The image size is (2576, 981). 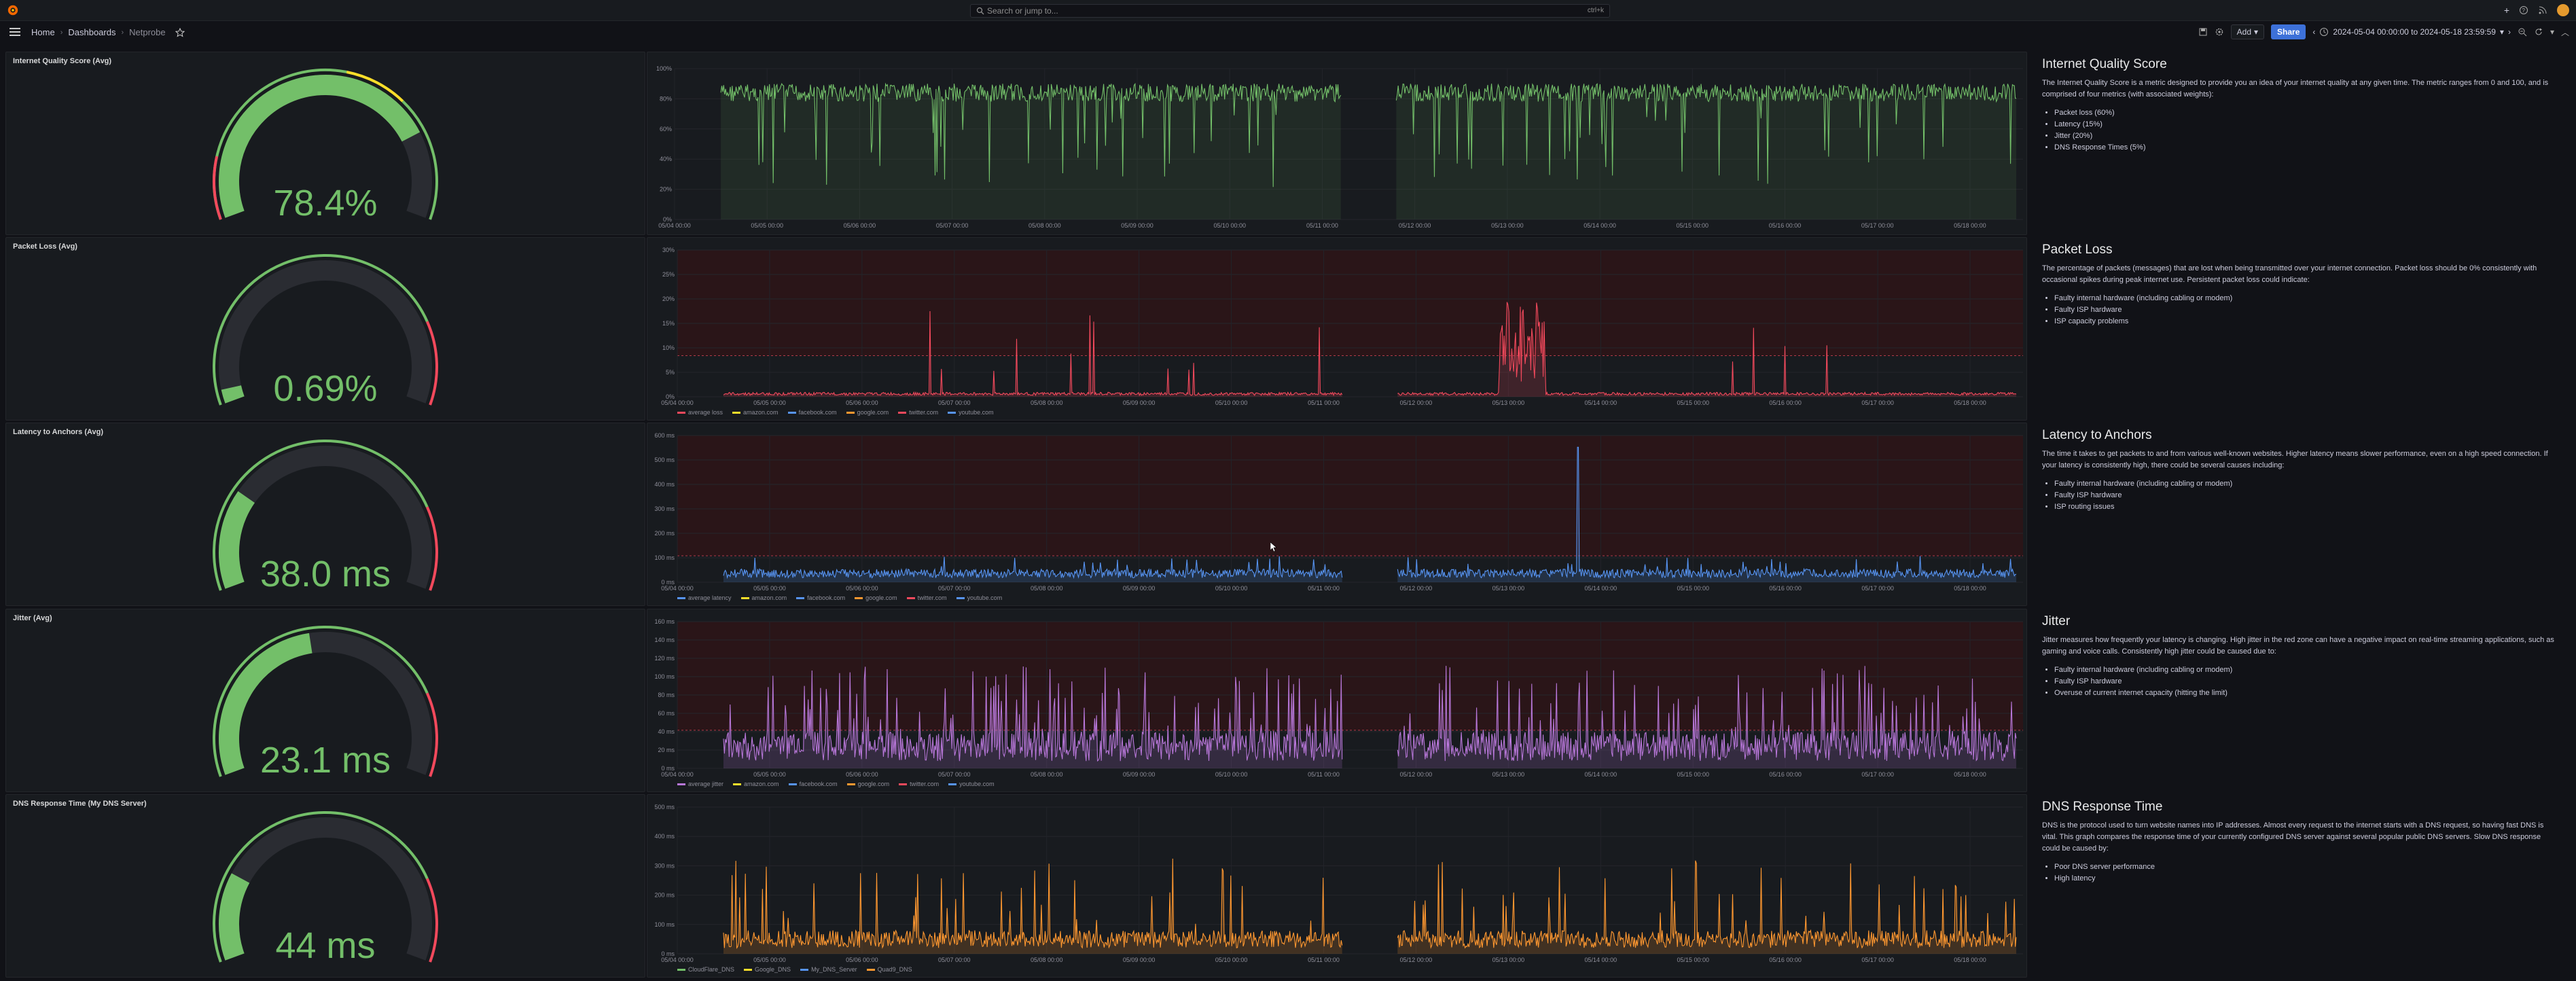 I want to click on grafana-logo-icon, so click(x=13, y=10).